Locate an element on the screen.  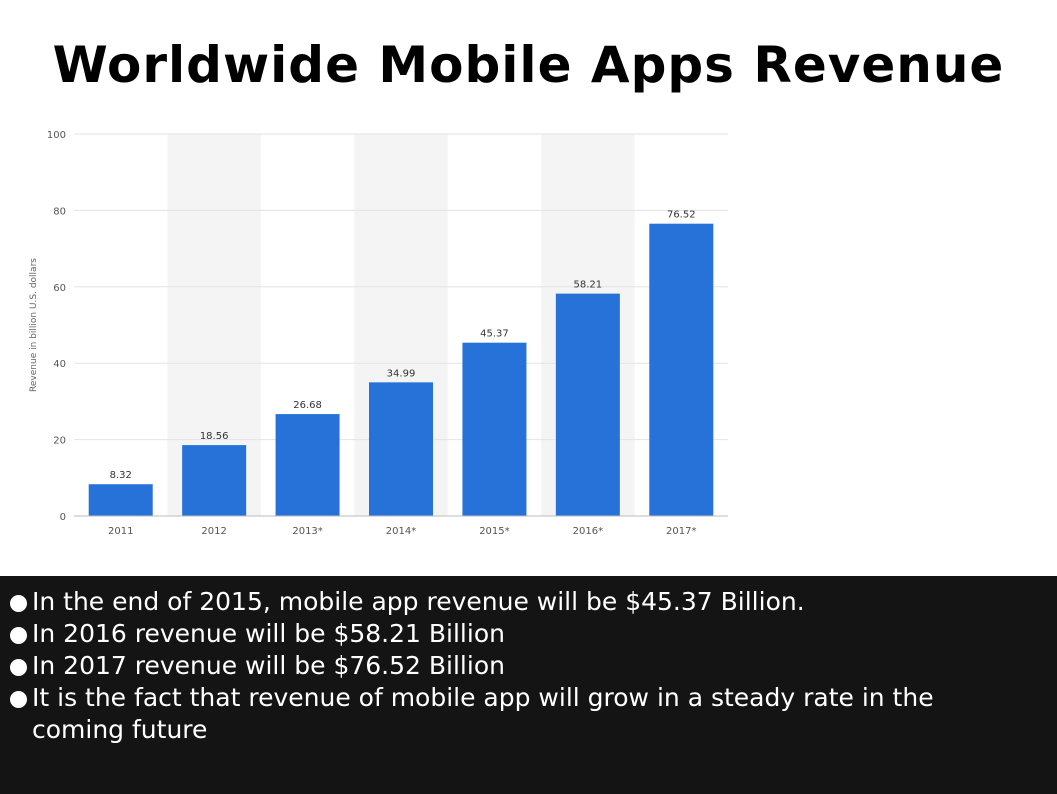
data-label: 18.56 is located at coordinates (214, 436).